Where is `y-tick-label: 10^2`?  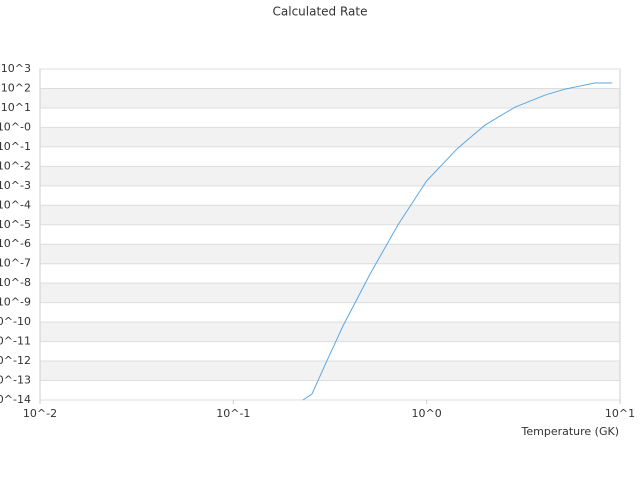
y-tick-label: 10^2 is located at coordinates (16, 87).